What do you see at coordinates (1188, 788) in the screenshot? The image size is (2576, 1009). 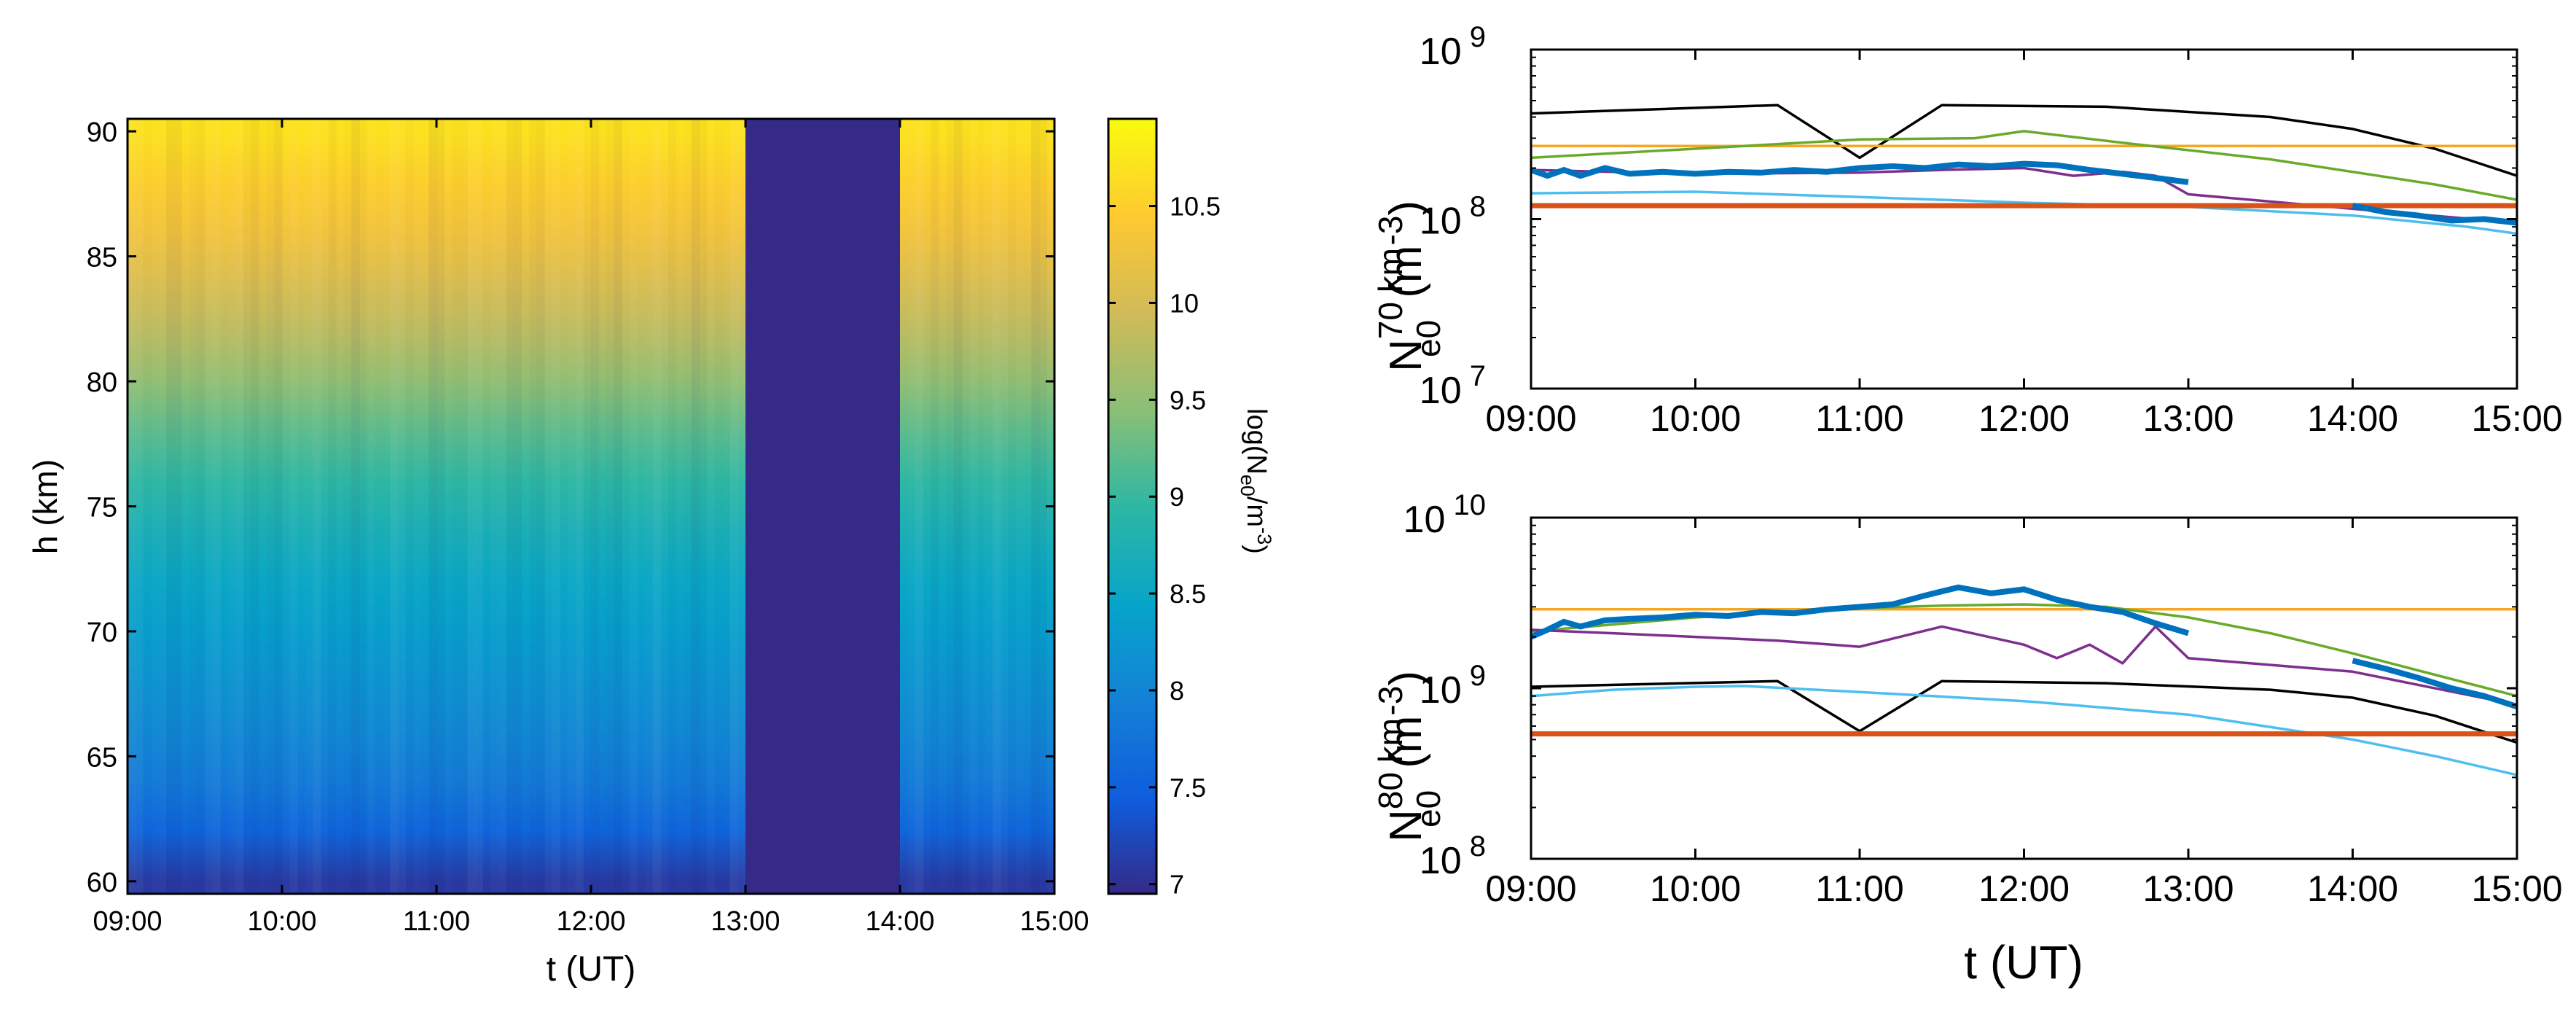 I see `colorbar-tick-label: 7.5` at bounding box center [1188, 788].